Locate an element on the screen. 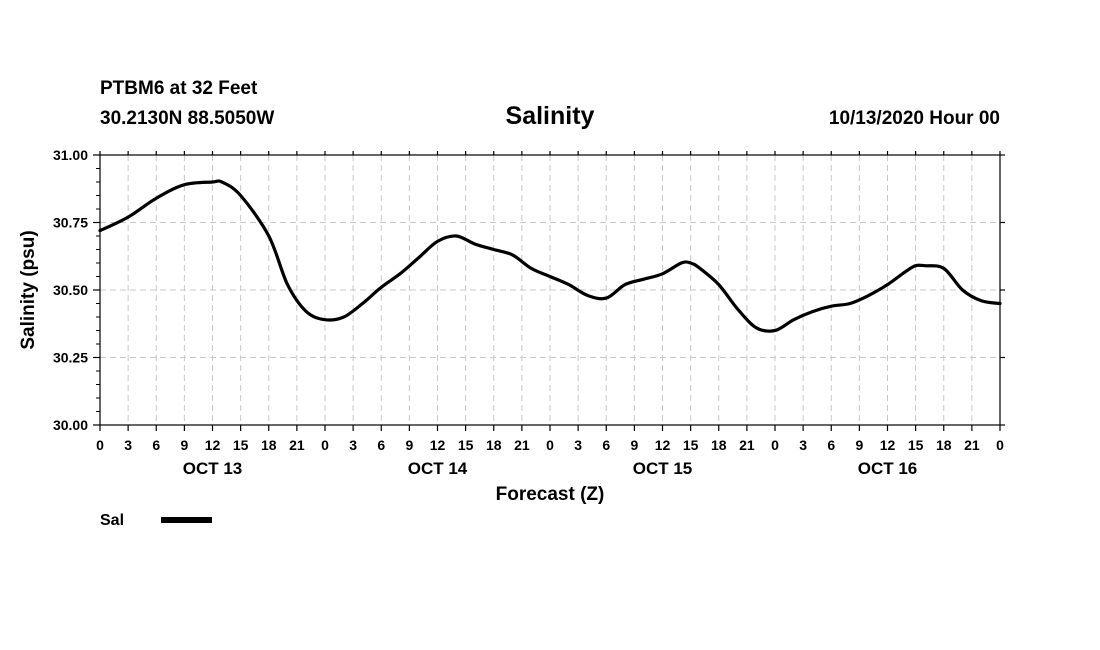  legend-label-sal: Sal is located at coordinates (112, 520).